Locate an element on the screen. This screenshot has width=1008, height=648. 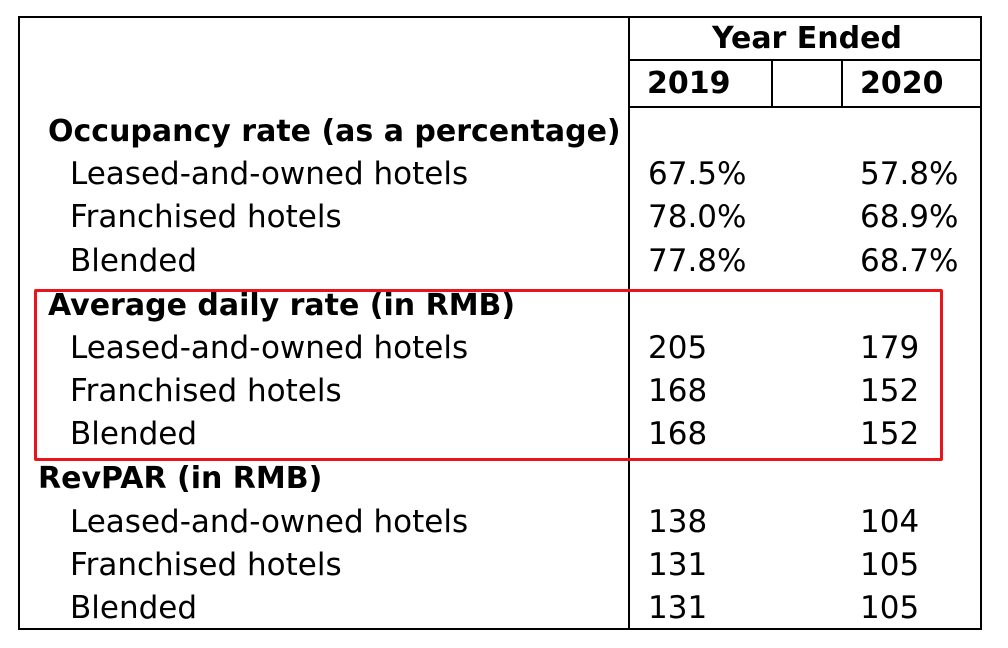
section-title-occupancy: Occupancy rate (as a percentage) is located at coordinates (334, 131).